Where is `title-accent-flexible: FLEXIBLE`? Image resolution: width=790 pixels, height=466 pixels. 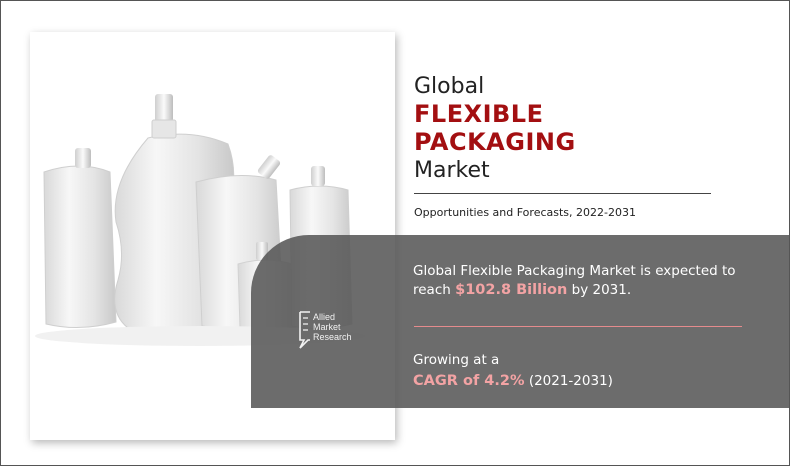 title-accent-flexible: FLEXIBLE is located at coordinates (479, 114).